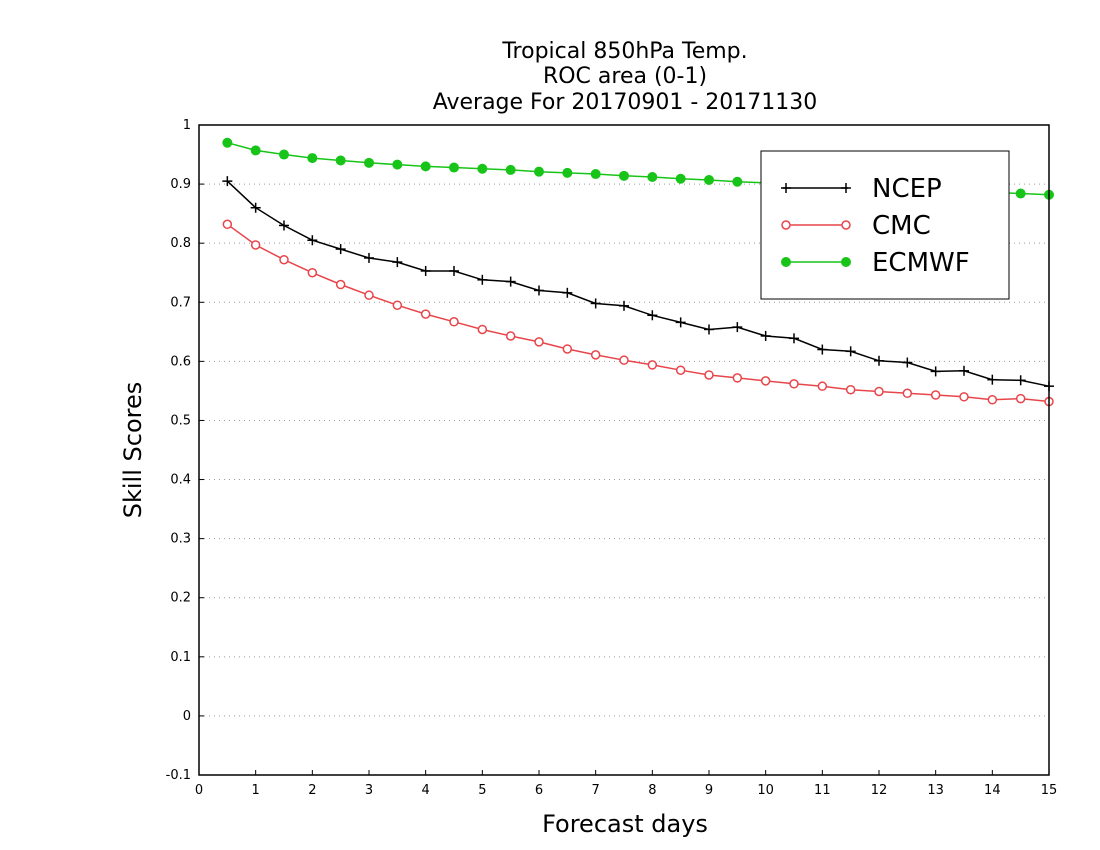  Describe the element at coordinates (178, 775) in the screenshot. I see `y-tick-label: -0.1` at that location.